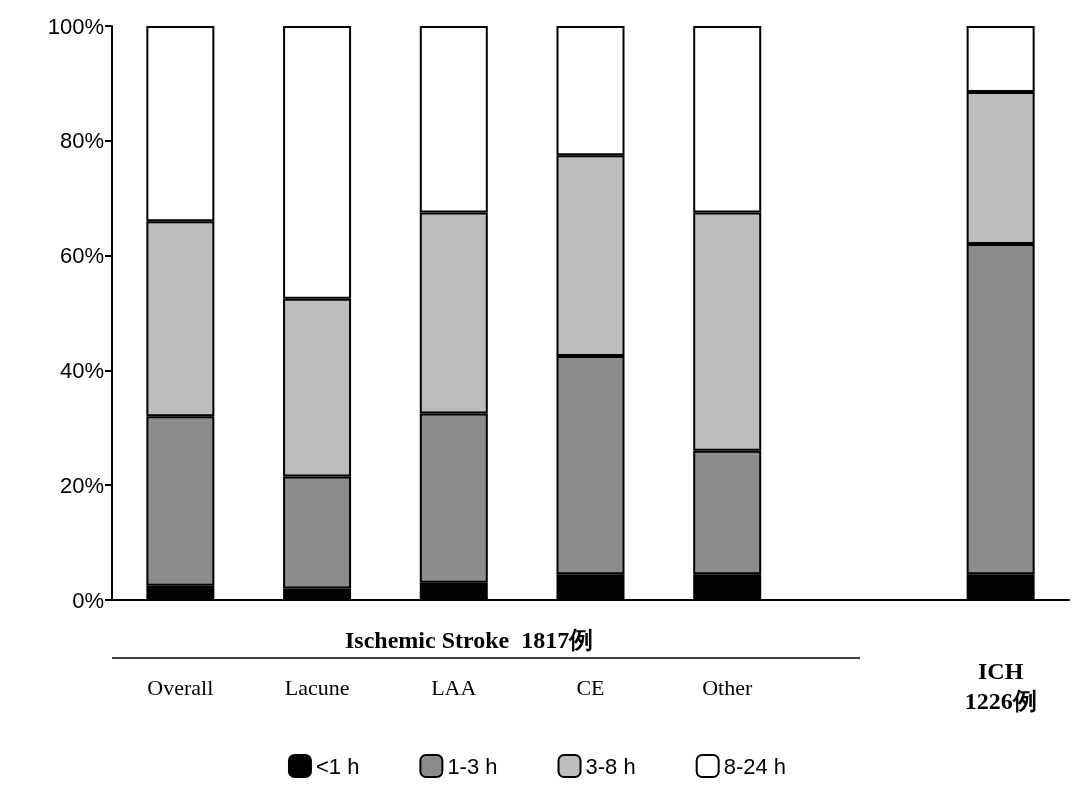 The height and width of the screenshot is (791, 1074). I want to click on y-tick-label: 100%, so click(75, 26).